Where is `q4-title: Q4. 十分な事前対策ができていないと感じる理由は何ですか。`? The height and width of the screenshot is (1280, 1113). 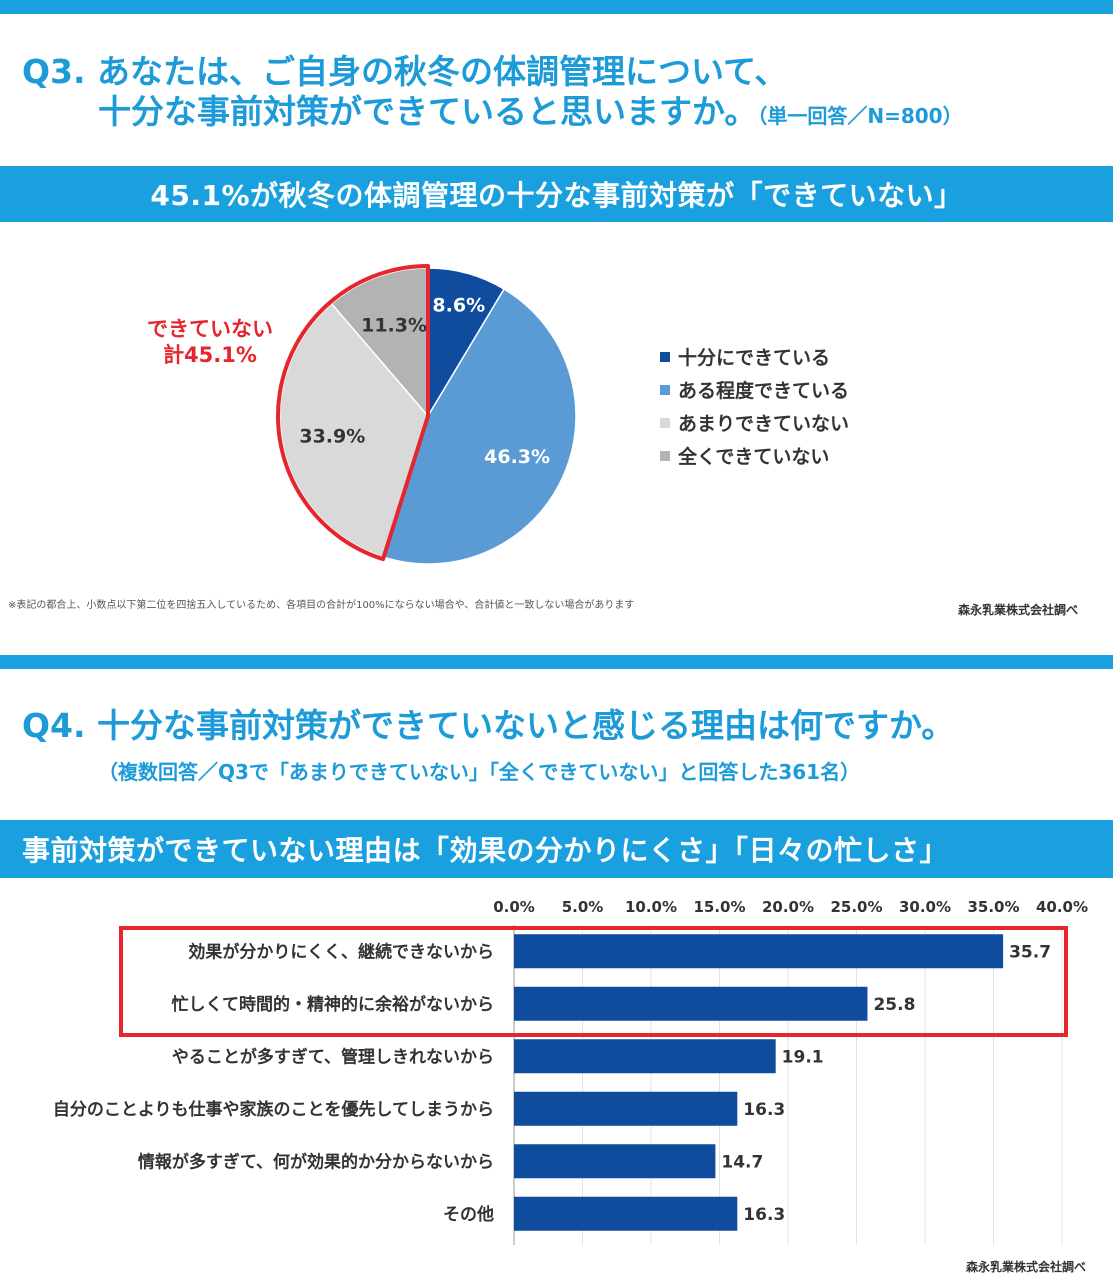 q4-title: Q4. 十分な事前対策ができていないと感じる理由は何ですか。 is located at coordinates (488, 725).